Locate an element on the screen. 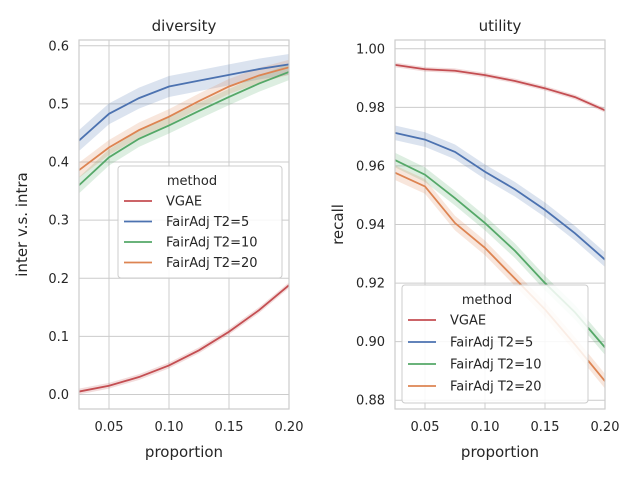 Image resolution: width=640 pixels, height=480 pixels. y-tick-label: 0.2 is located at coordinates (58, 279).